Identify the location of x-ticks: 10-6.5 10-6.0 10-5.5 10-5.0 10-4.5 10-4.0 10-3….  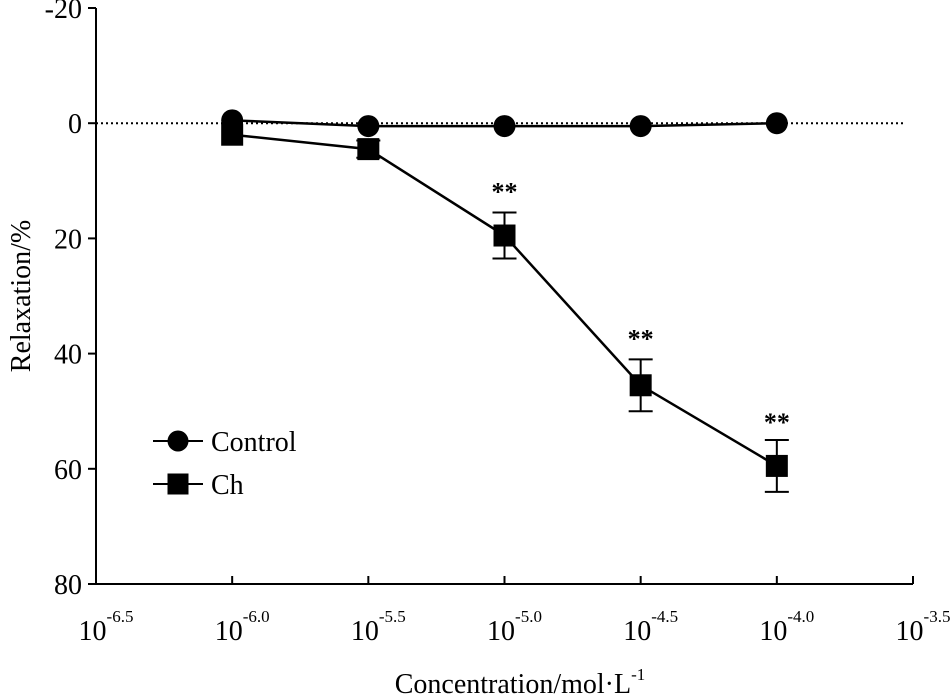
(515, 611).